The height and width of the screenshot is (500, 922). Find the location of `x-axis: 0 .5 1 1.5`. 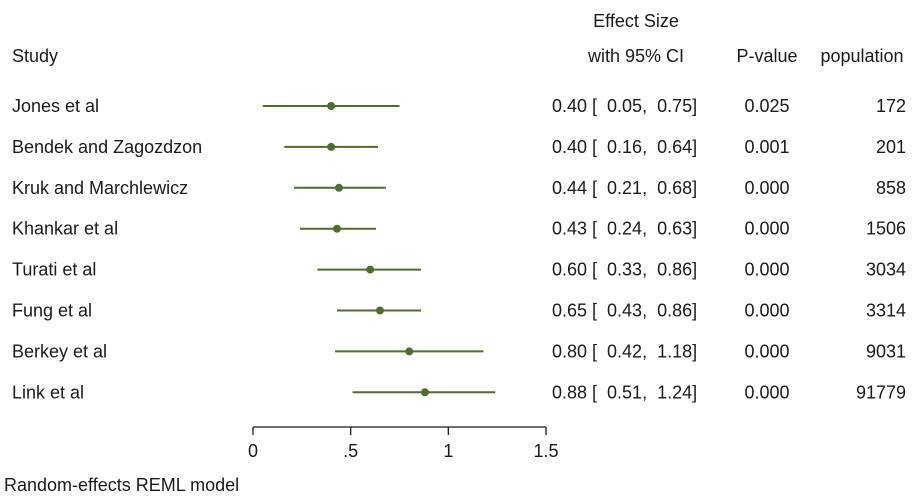

x-axis: 0 .5 1 1.5 is located at coordinates (403, 443).